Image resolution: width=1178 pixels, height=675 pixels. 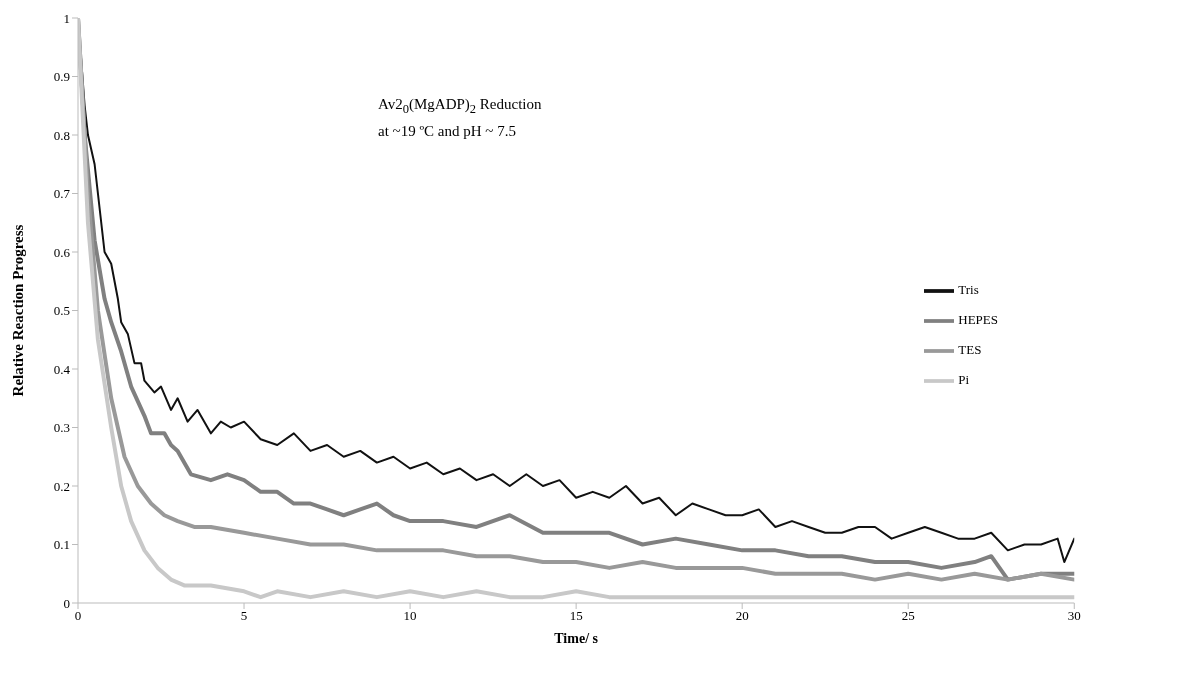 I want to click on x-tick-label: 20, so click(x=742, y=616).